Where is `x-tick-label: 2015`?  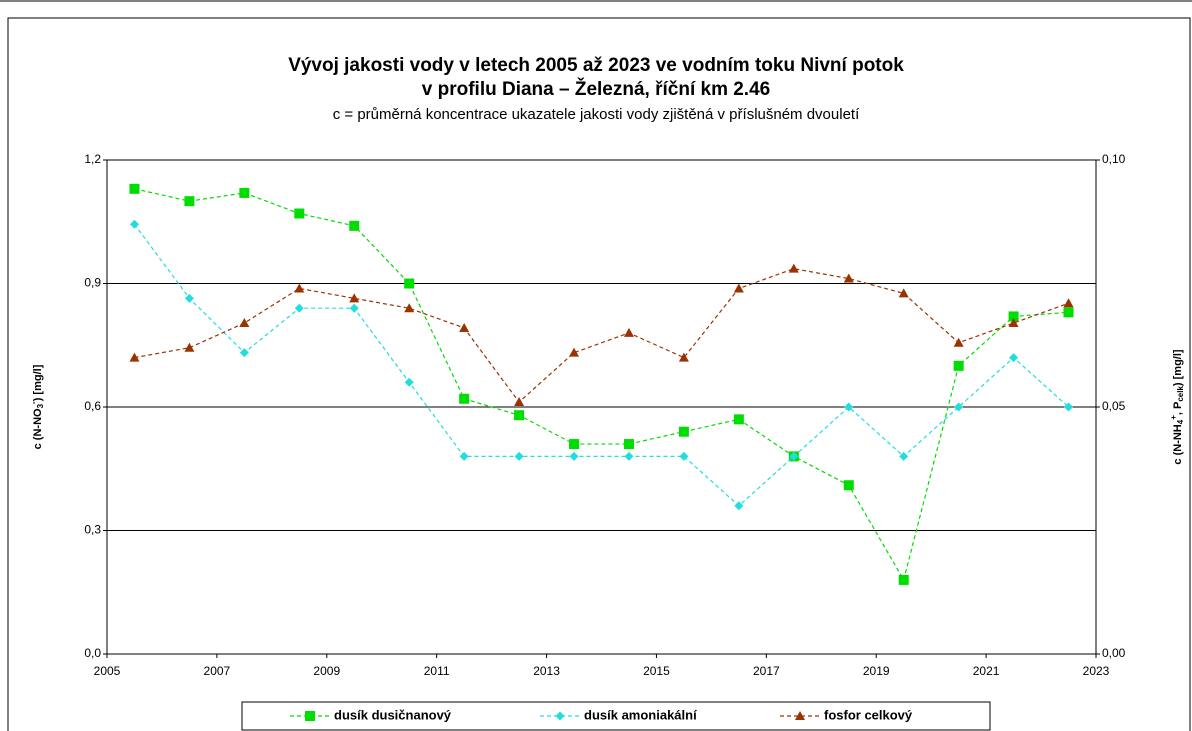
x-tick-label: 2015 is located at coordinates (656, 671).